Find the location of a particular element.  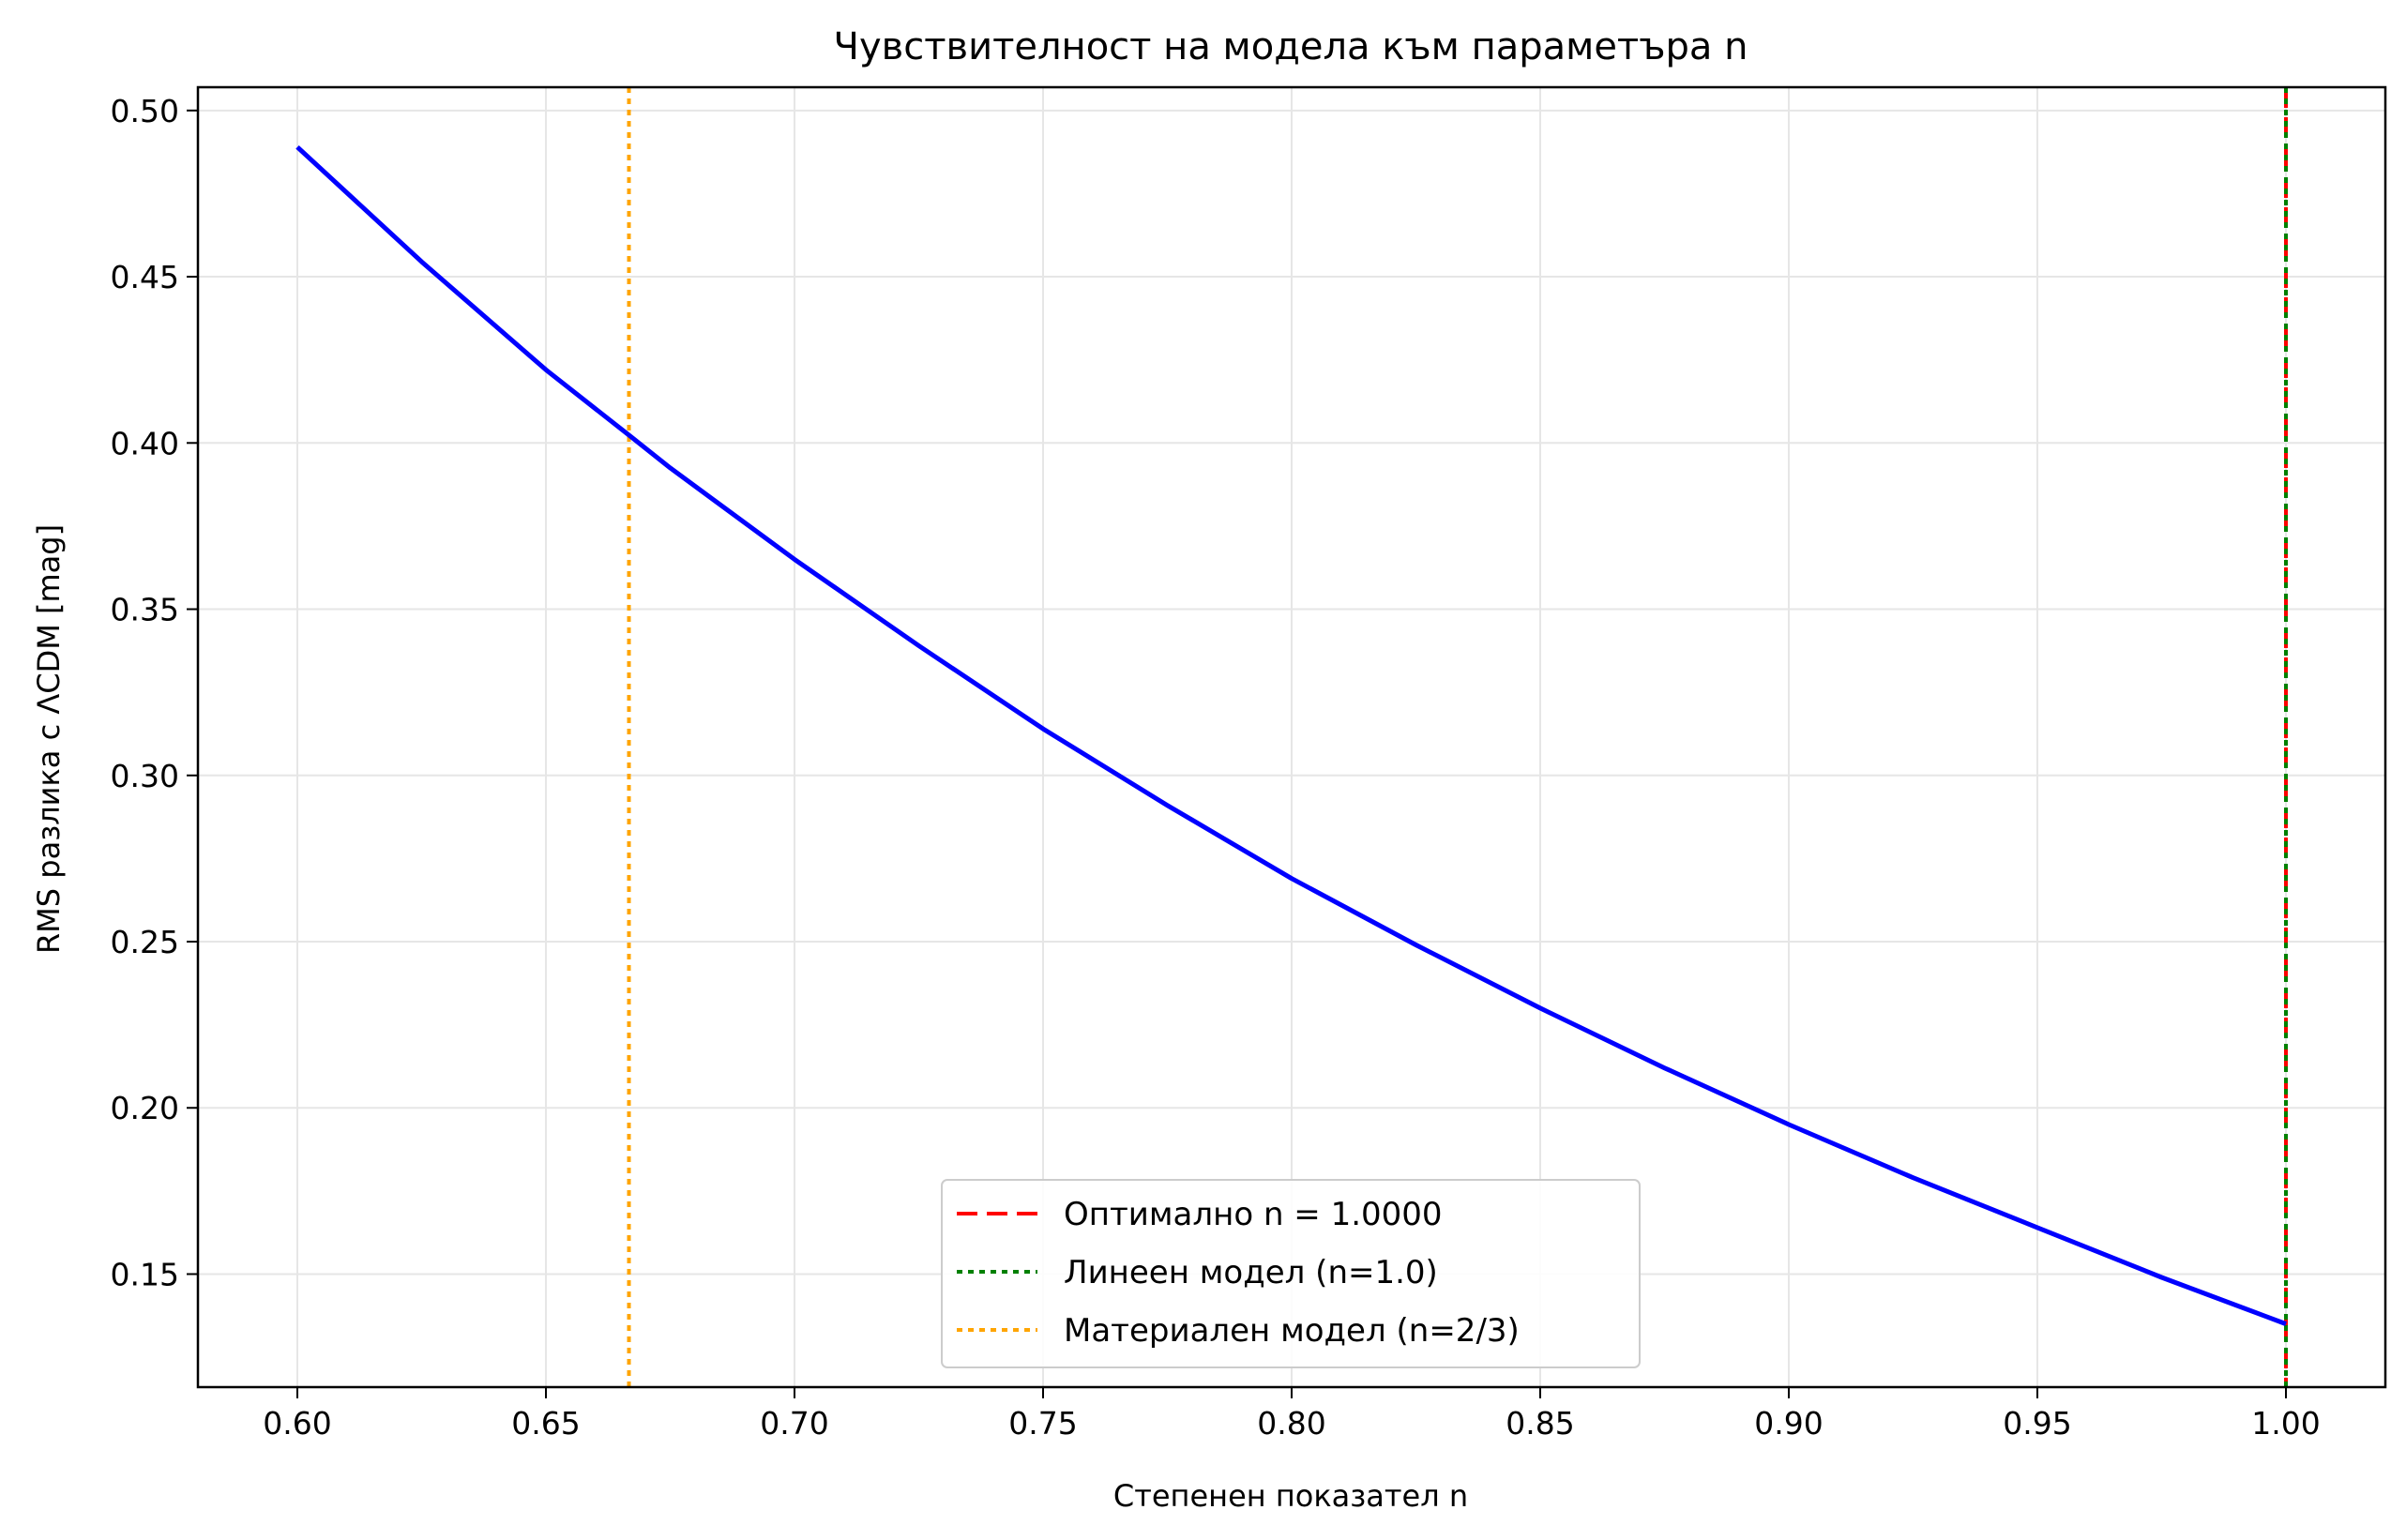

x-tick-label: 0.65 is located at coordinates (545, 1423).